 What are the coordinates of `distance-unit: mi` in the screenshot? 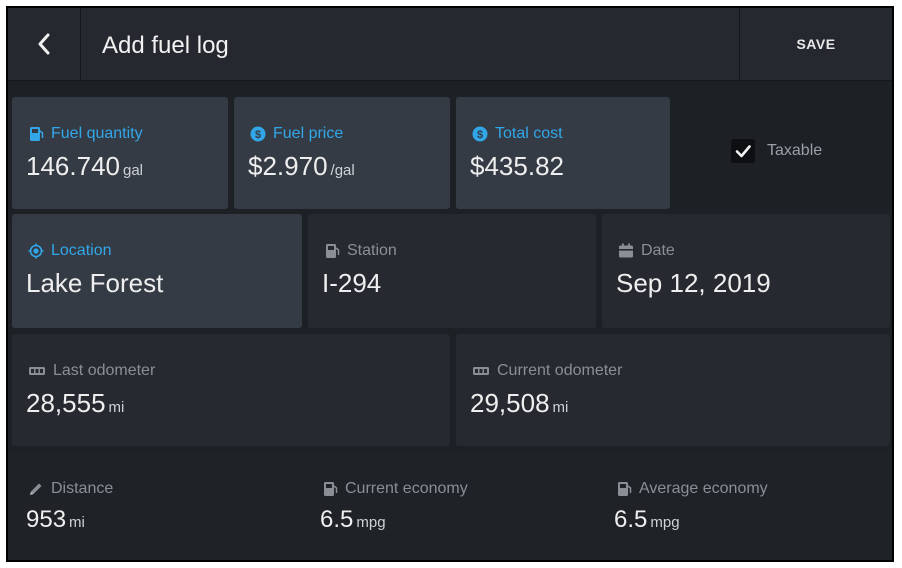 It's located at (77, 522).